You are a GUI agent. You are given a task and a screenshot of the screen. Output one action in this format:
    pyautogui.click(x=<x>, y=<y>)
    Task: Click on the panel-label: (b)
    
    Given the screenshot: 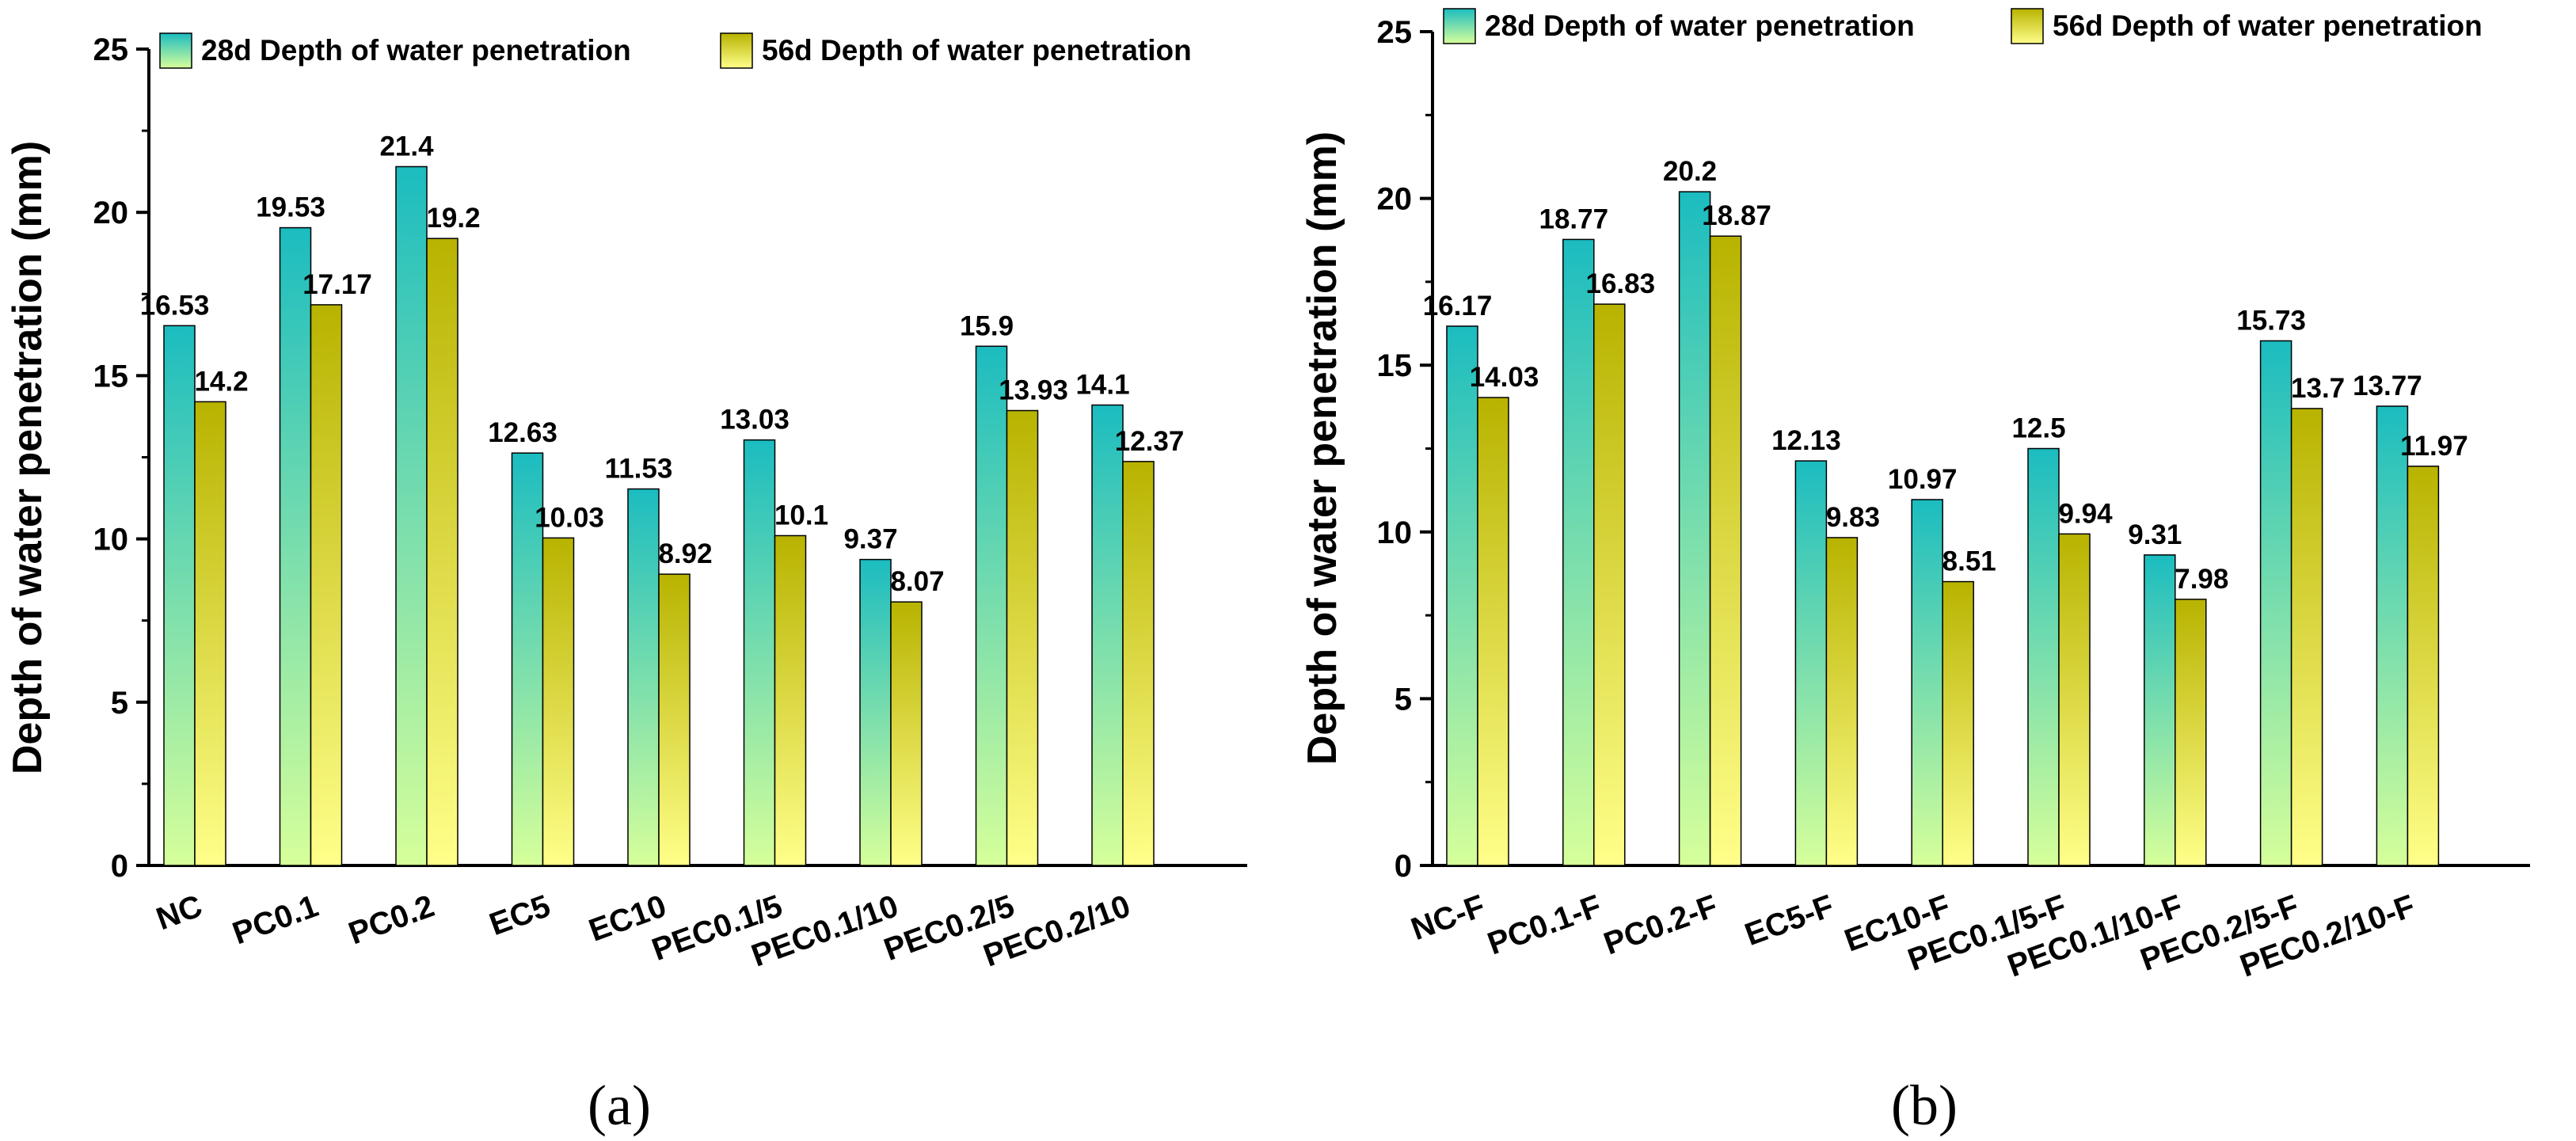 What is the action you would take?
    pyautogui.click(x=1924, y=1105)
    